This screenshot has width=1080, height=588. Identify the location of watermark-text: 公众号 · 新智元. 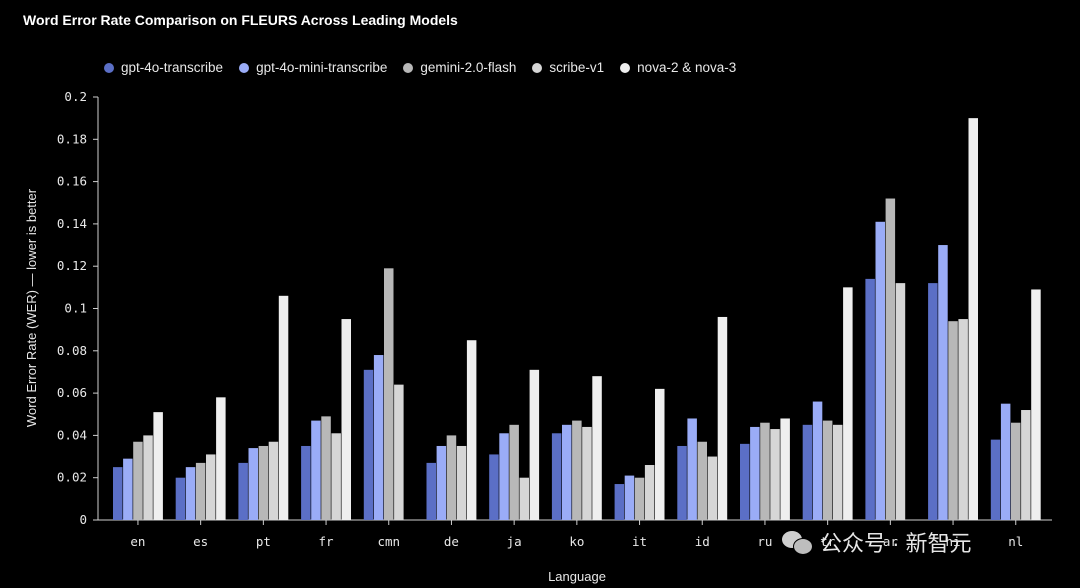
(896, 543).